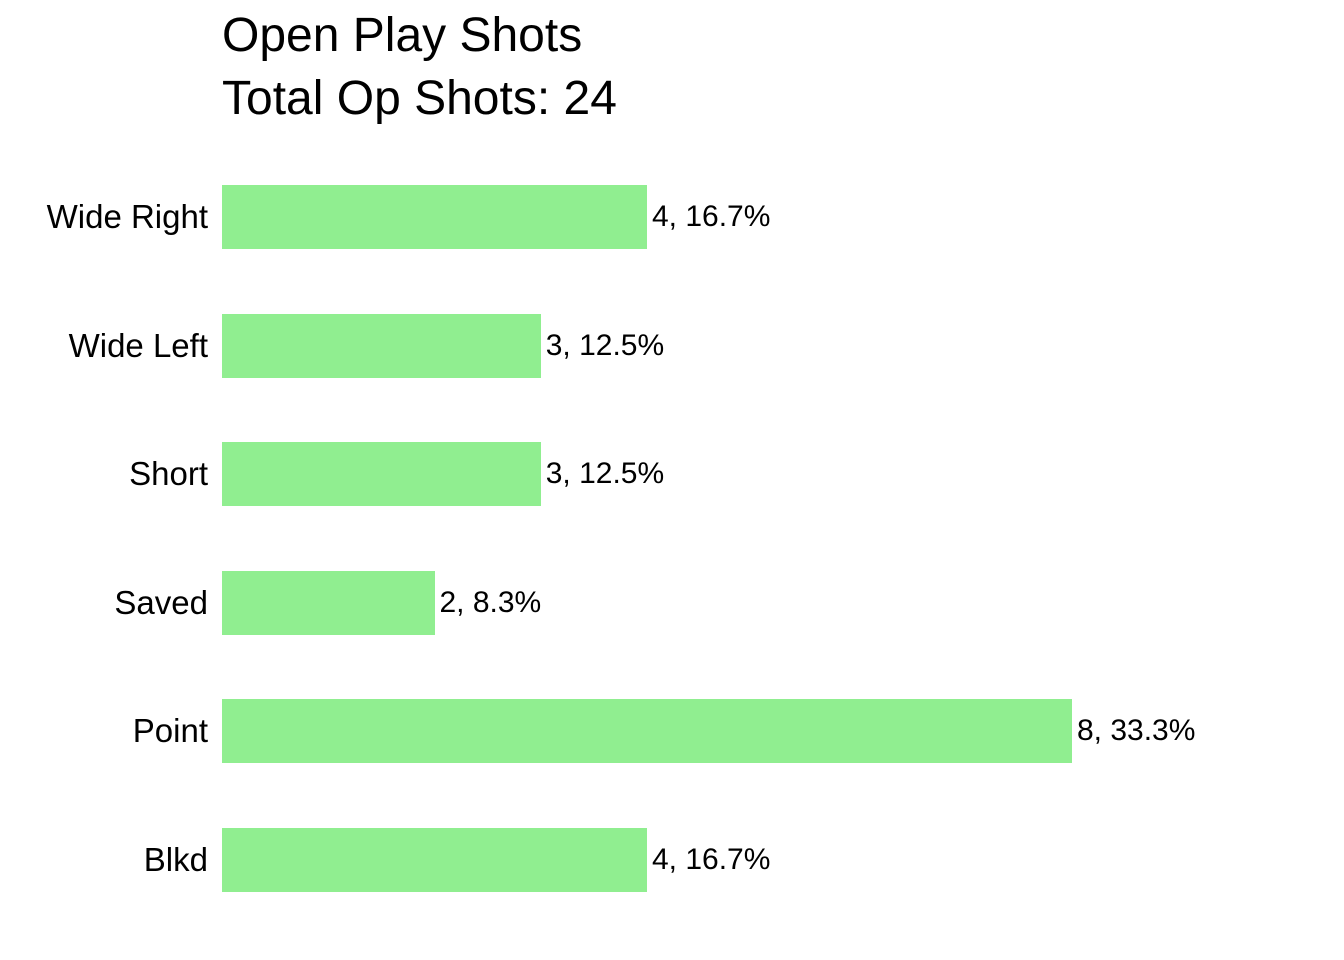 The width and height of the screenshot is (1344, 960). Describe the element at coordinates (170, 730) in the screenshot. I see `category-label: Point` at that location.